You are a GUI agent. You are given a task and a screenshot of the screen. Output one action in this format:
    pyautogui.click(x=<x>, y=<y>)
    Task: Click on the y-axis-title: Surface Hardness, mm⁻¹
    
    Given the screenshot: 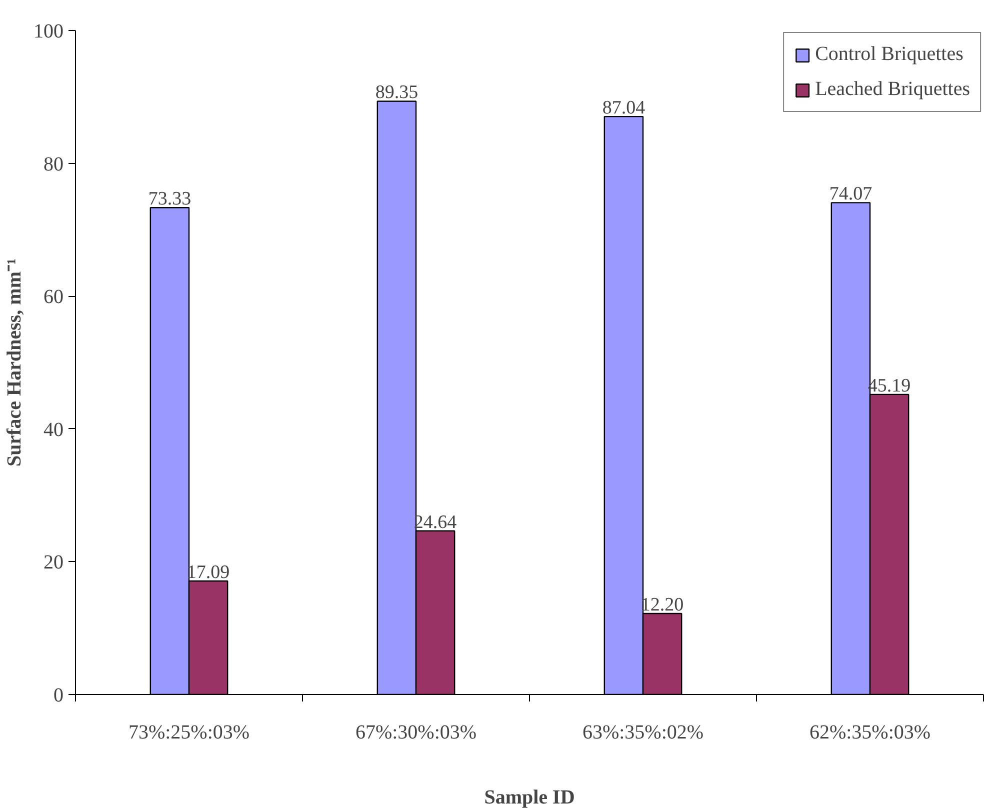 What is the action you would take?
    pyautogui.click(x=15, y=362)
    